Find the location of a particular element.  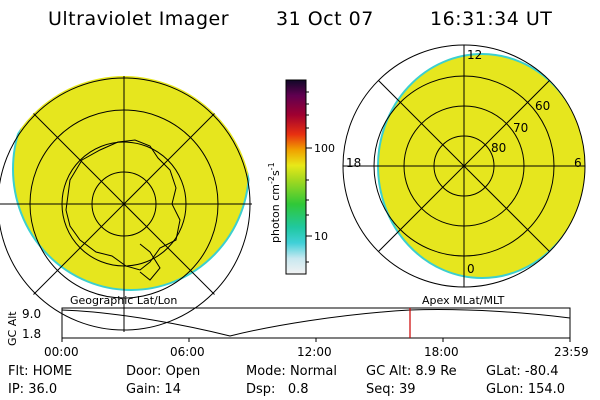

ip-value: 36.0 is located at coordinates (43, 389).